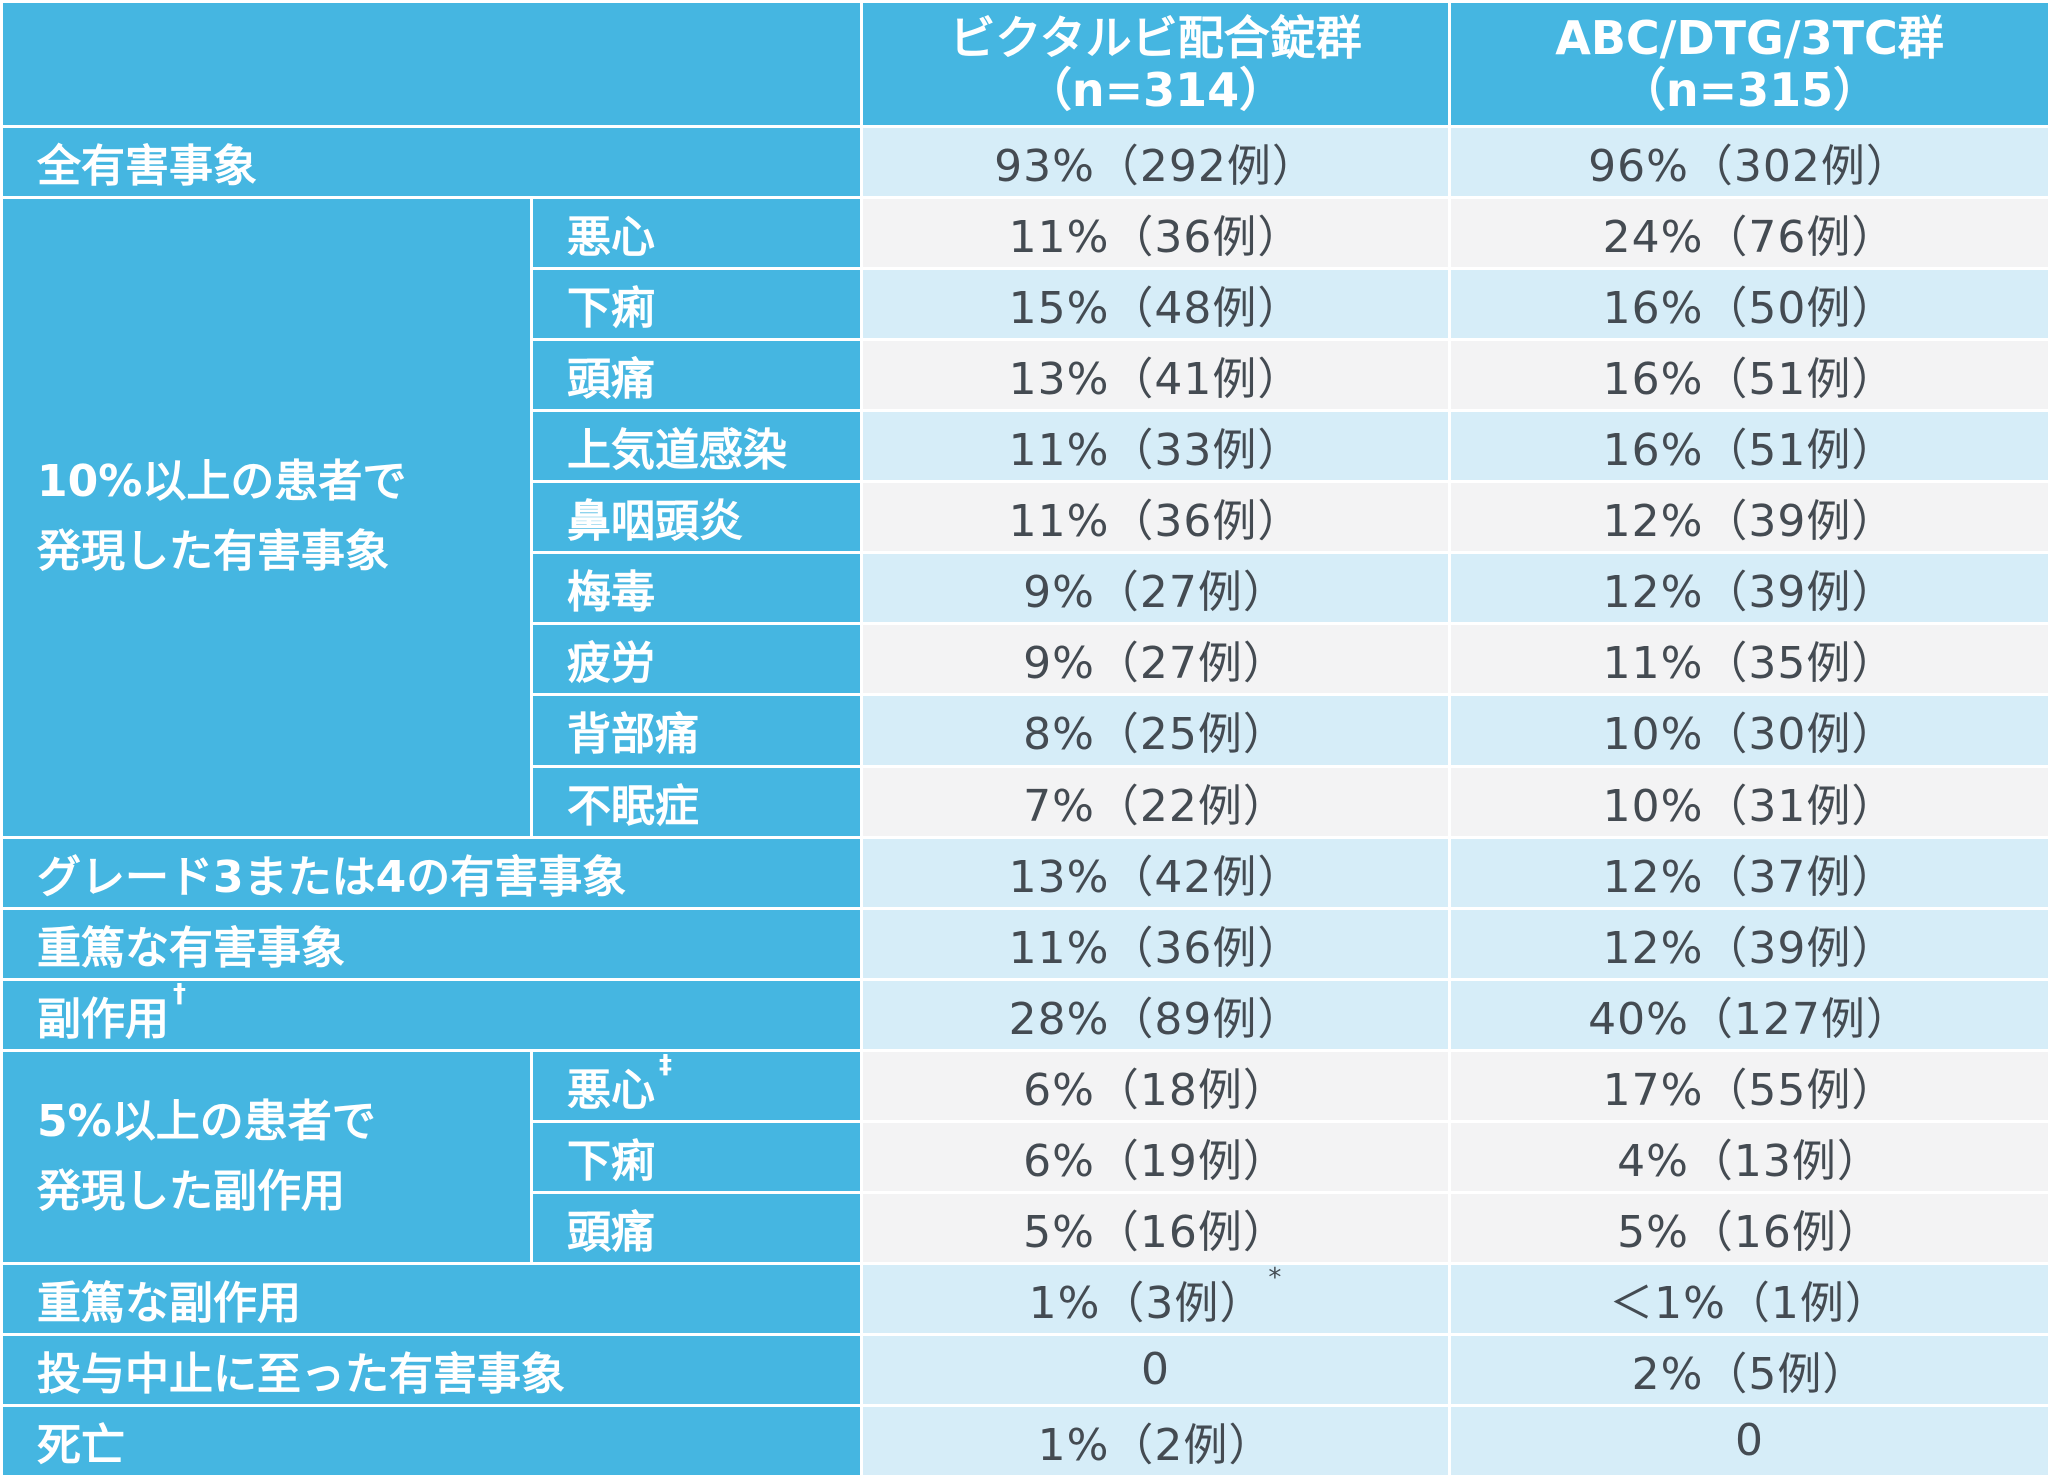 The height and width of the screenshot is (1478, 2048). I want to click on table-row: 背部痛 8%（25例） 10%（30例）, so click(1025, 730).